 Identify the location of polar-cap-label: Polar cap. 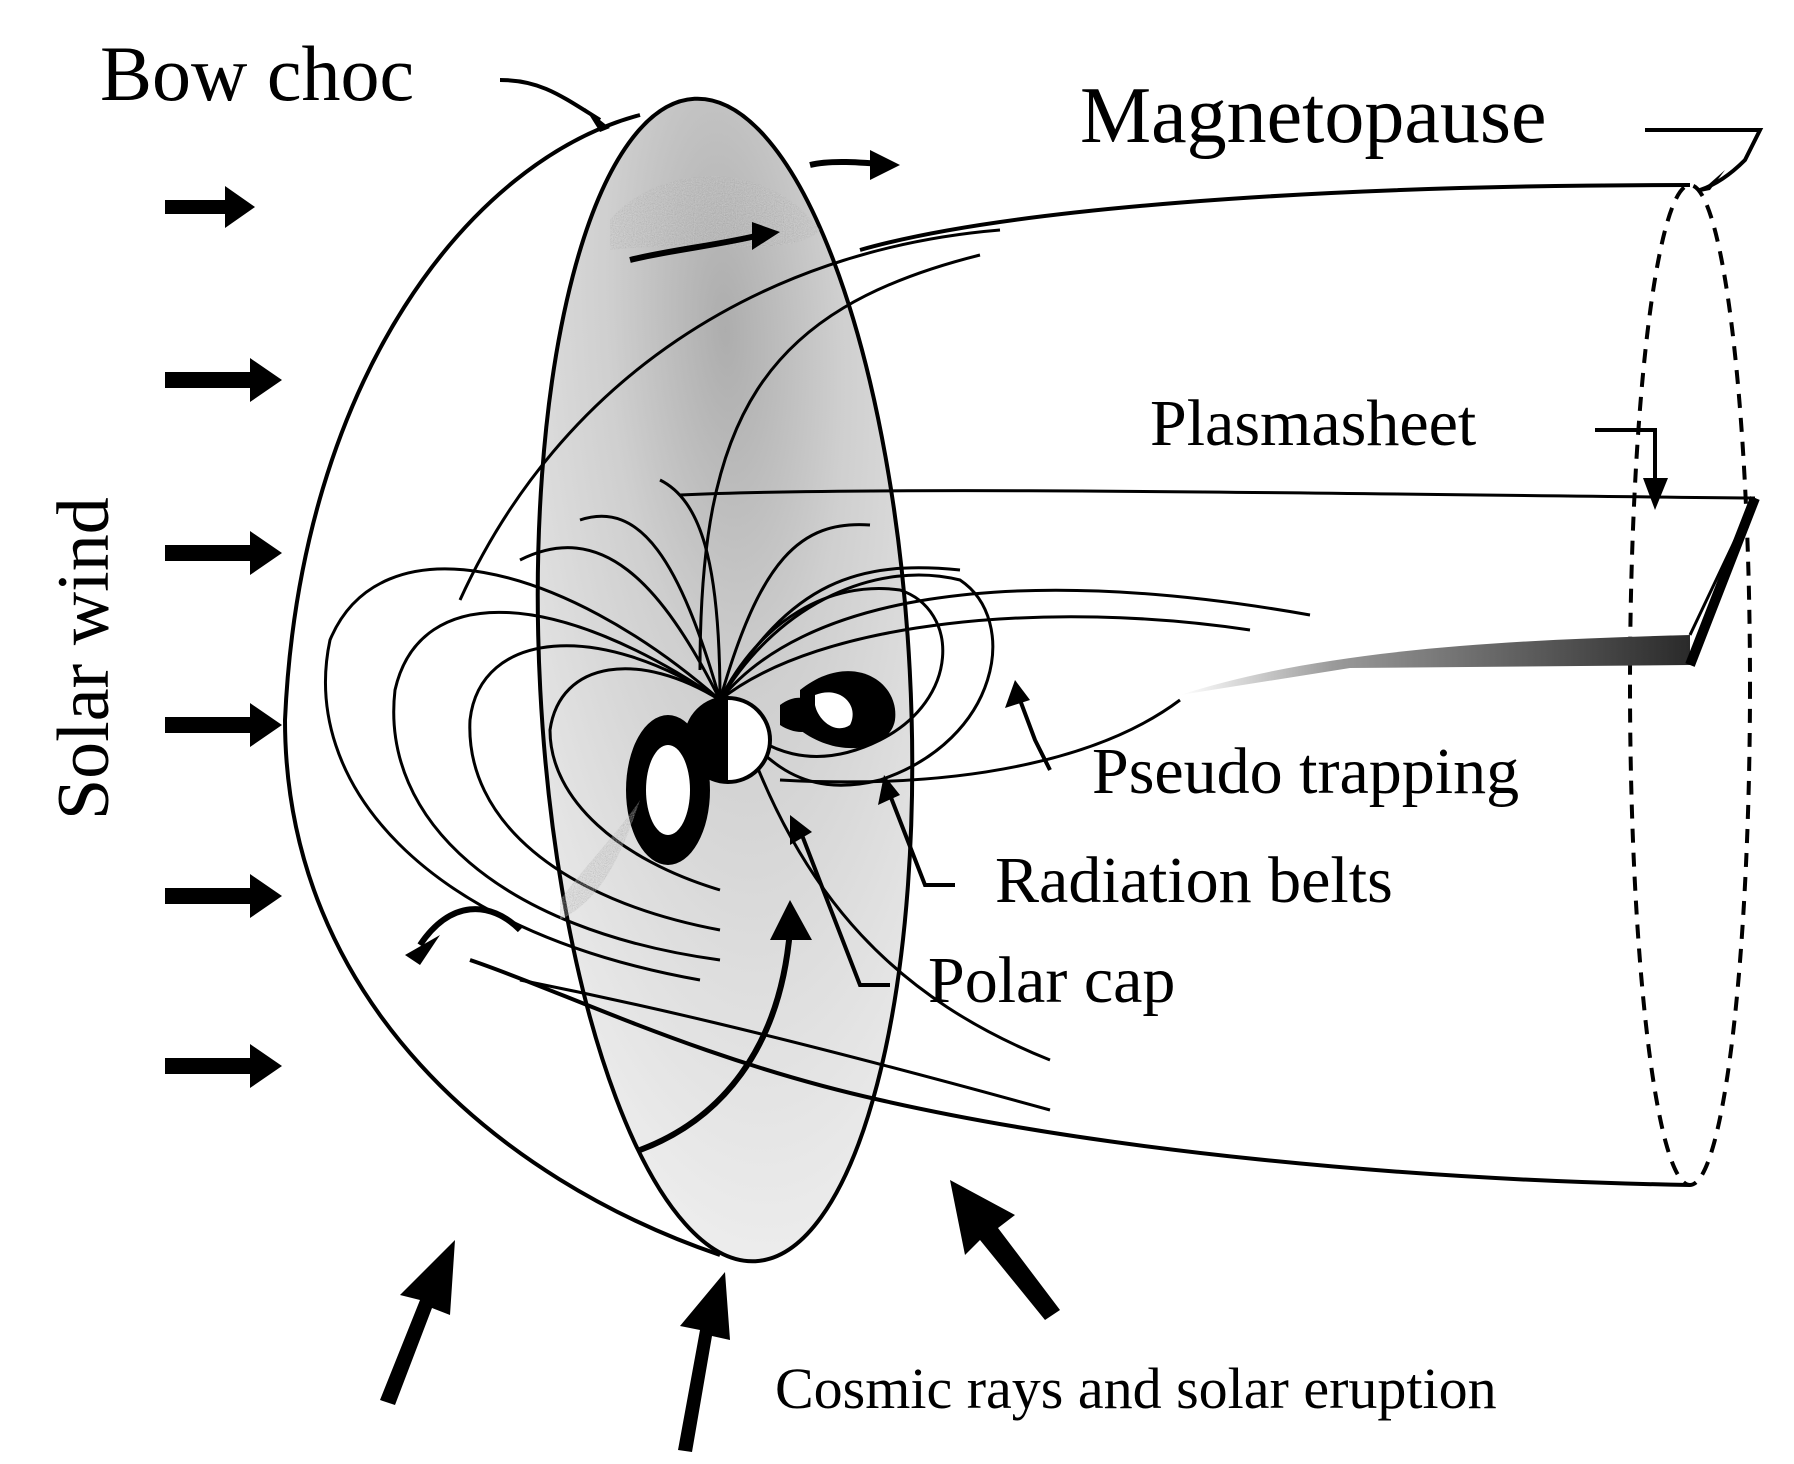
(1051, 980).